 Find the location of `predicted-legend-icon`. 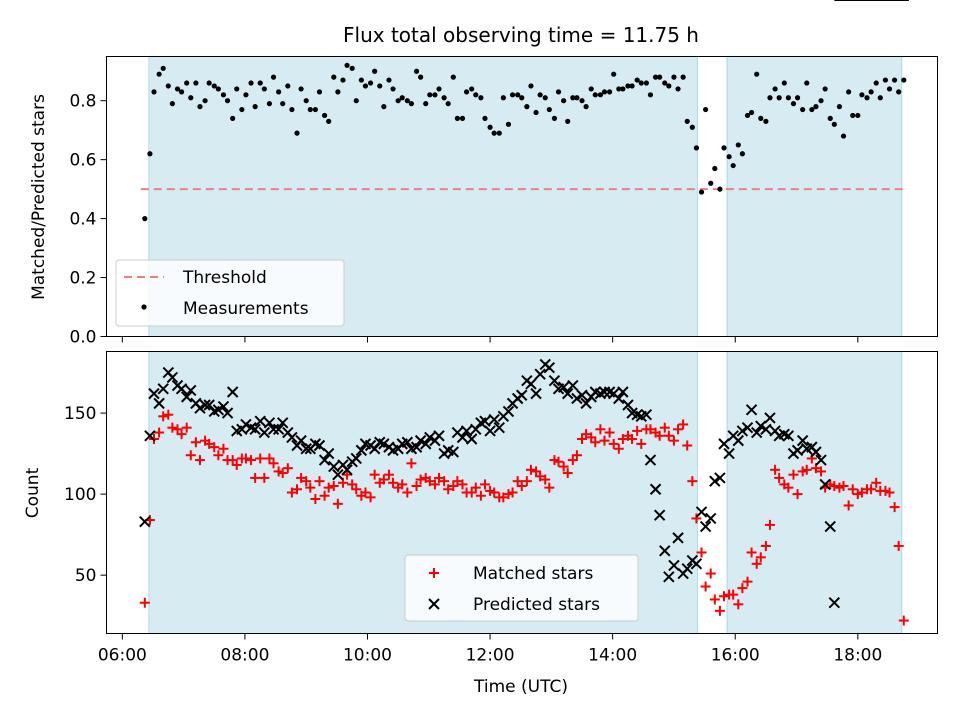

predicted-legend-icon is located at coordinates (434, 604).